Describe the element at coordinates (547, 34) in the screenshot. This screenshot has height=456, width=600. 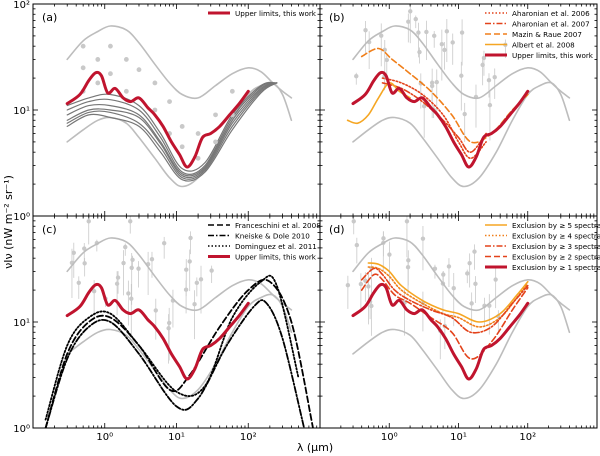
I see `legend-label: Mazin & Raue 2007` at that location.